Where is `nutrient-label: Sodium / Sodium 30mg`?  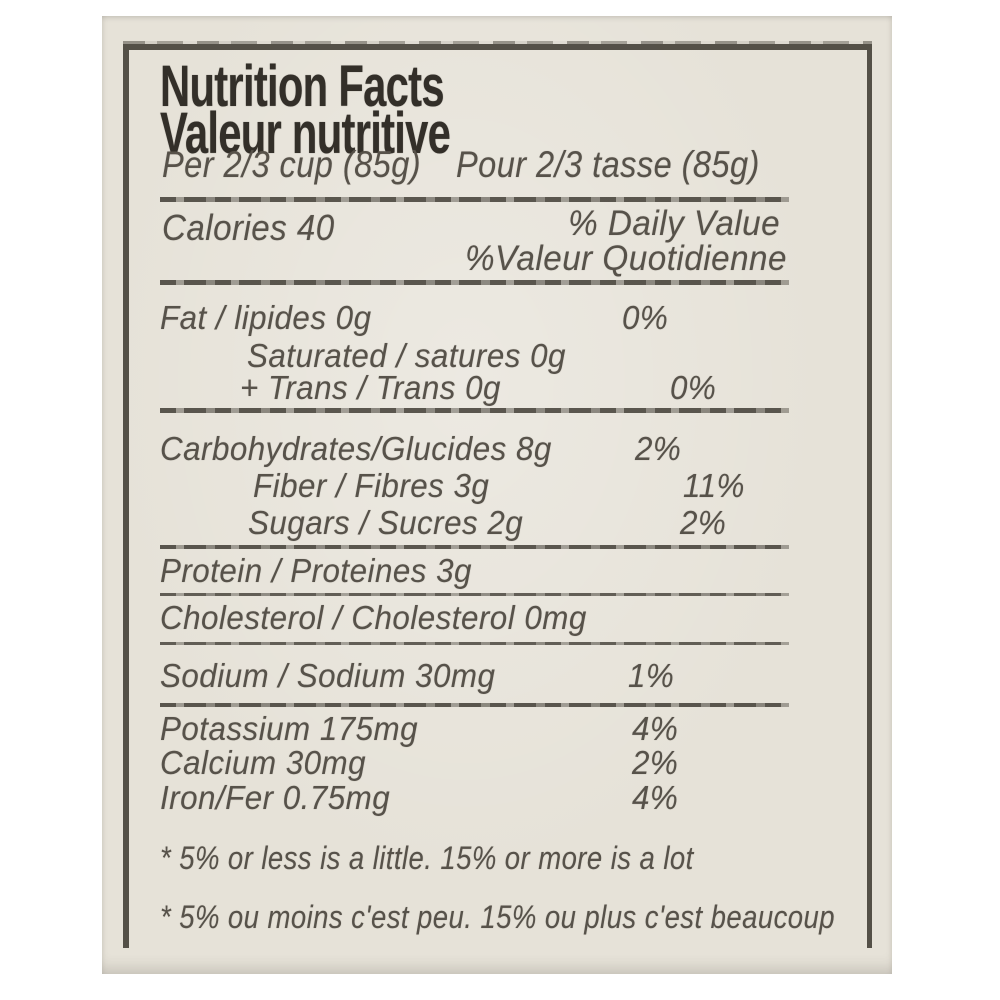
nutrient-label: Sodium / Sodium 30mg is located at coordinates (328, 675).